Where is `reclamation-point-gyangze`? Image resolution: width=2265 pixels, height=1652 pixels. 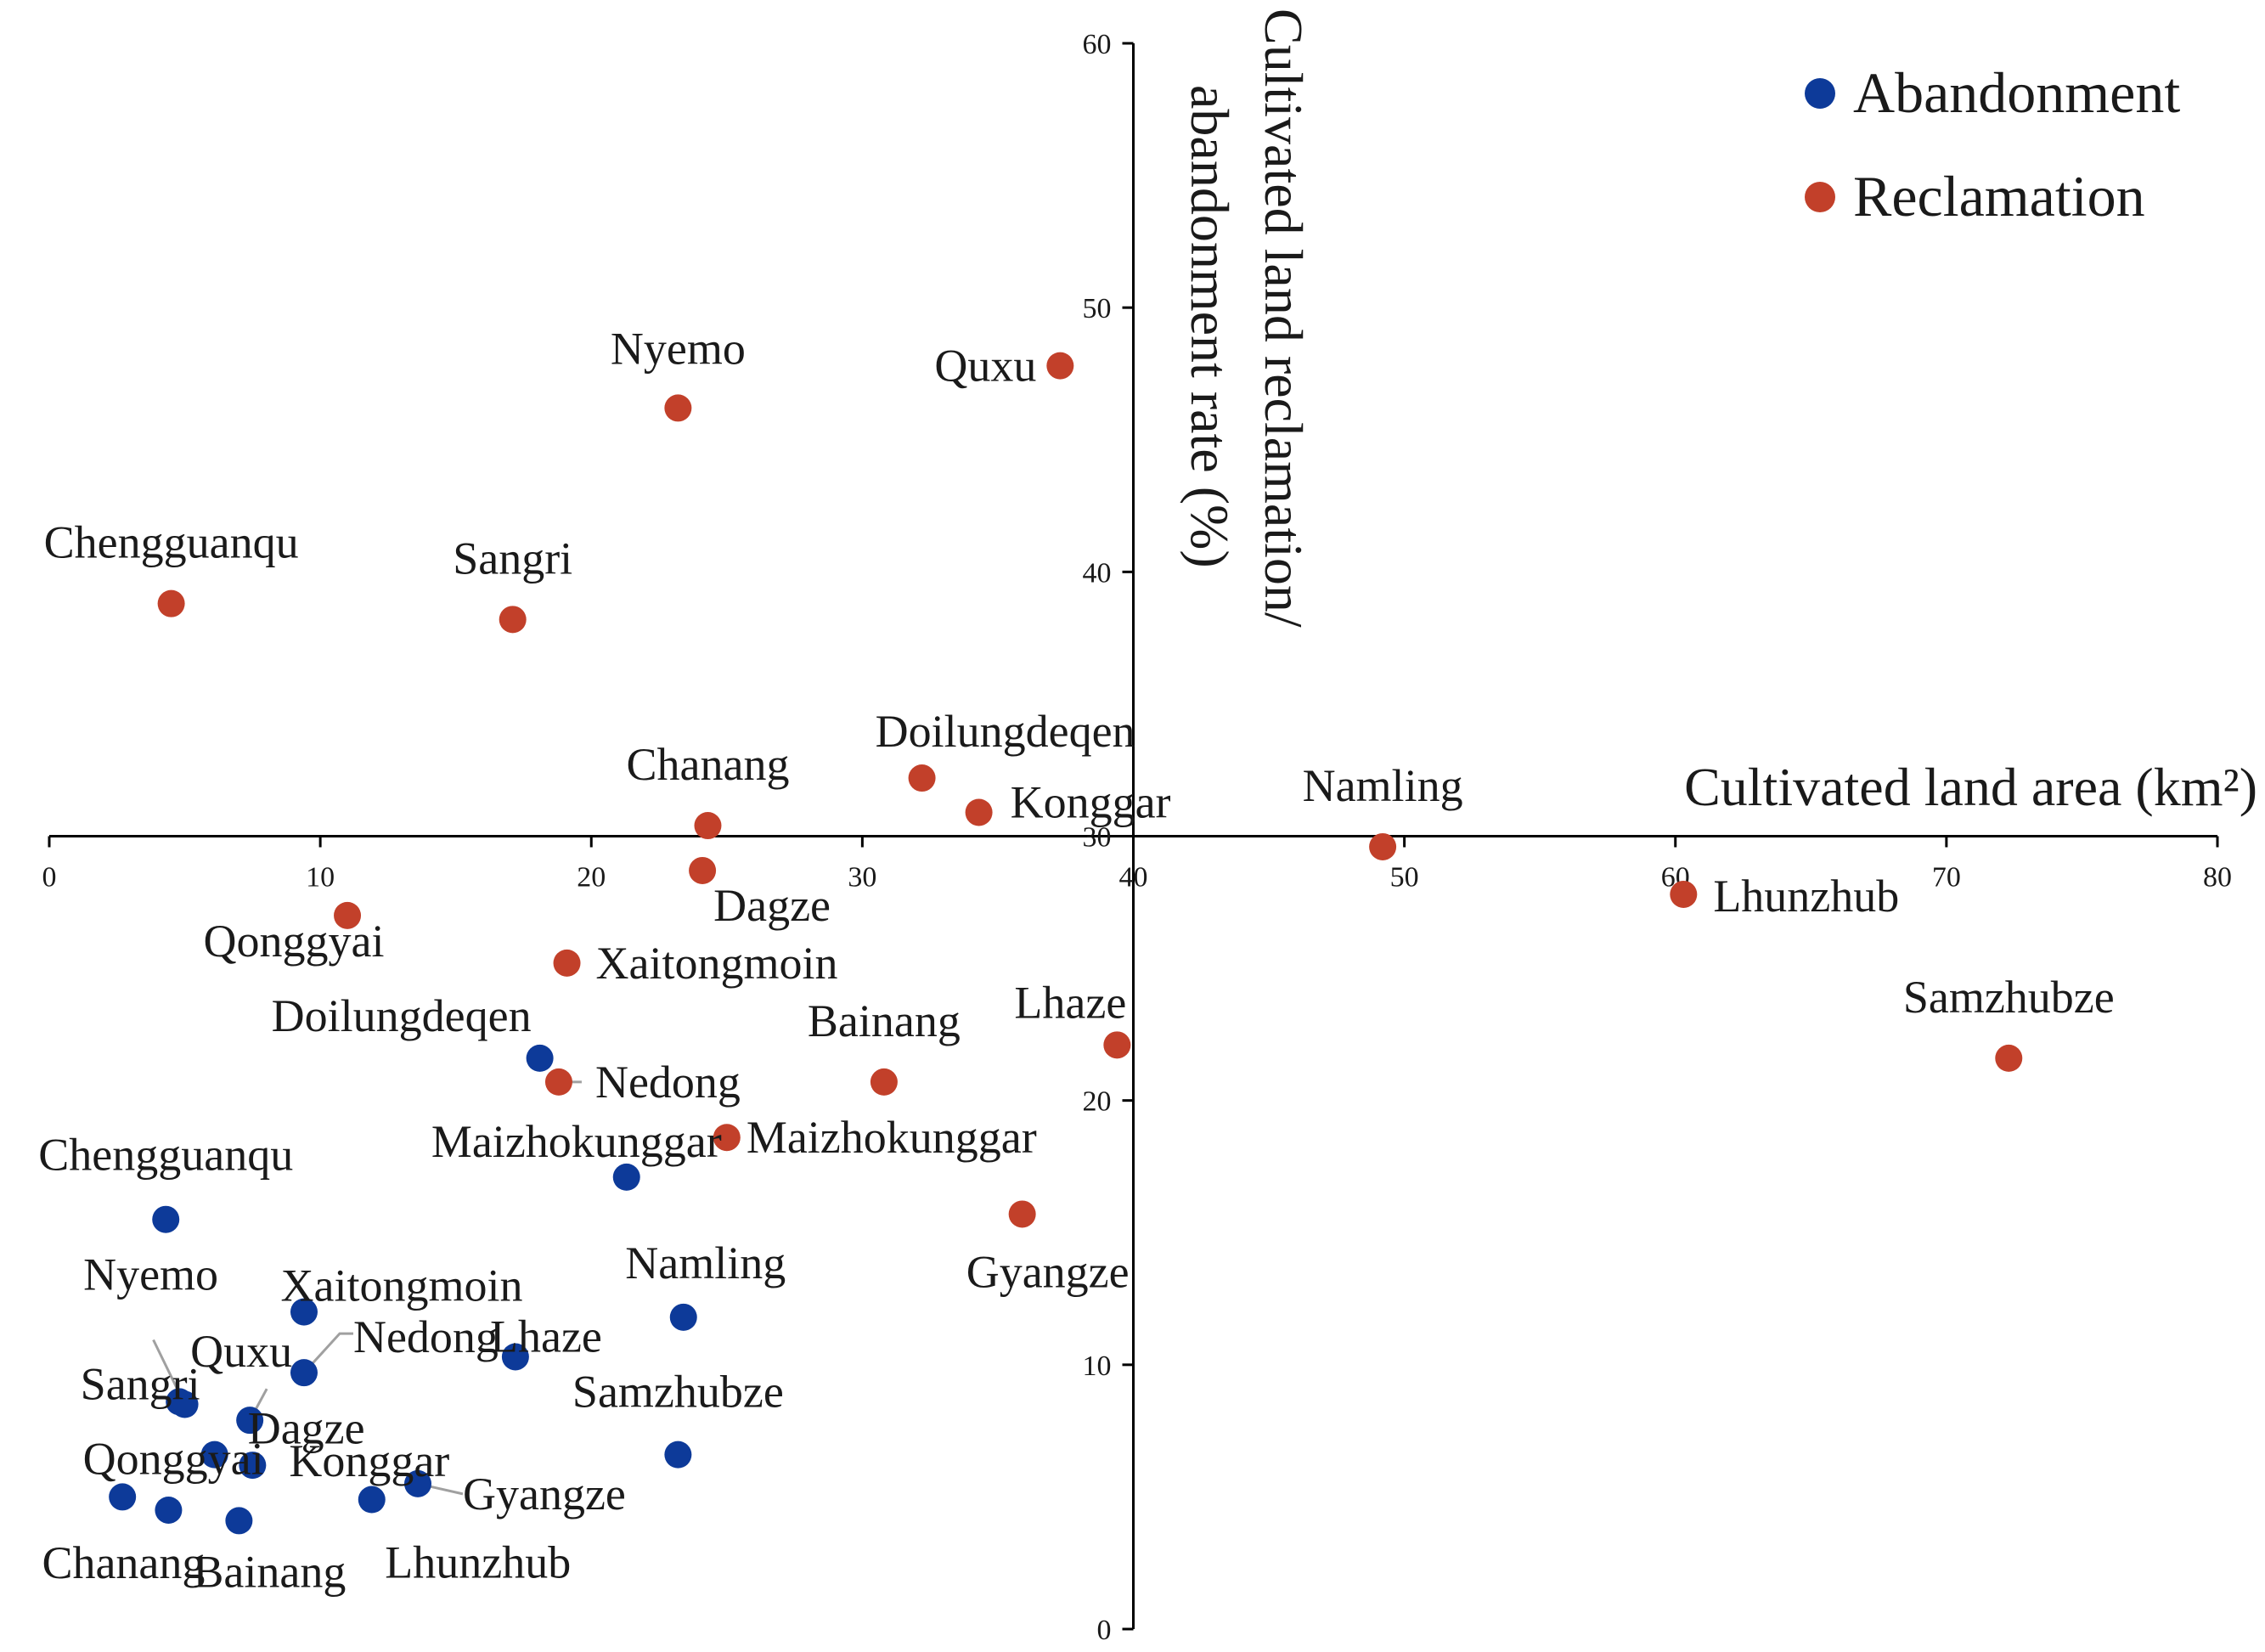 reclamation-point-gyangze is located at coordinates (1022, 1214).